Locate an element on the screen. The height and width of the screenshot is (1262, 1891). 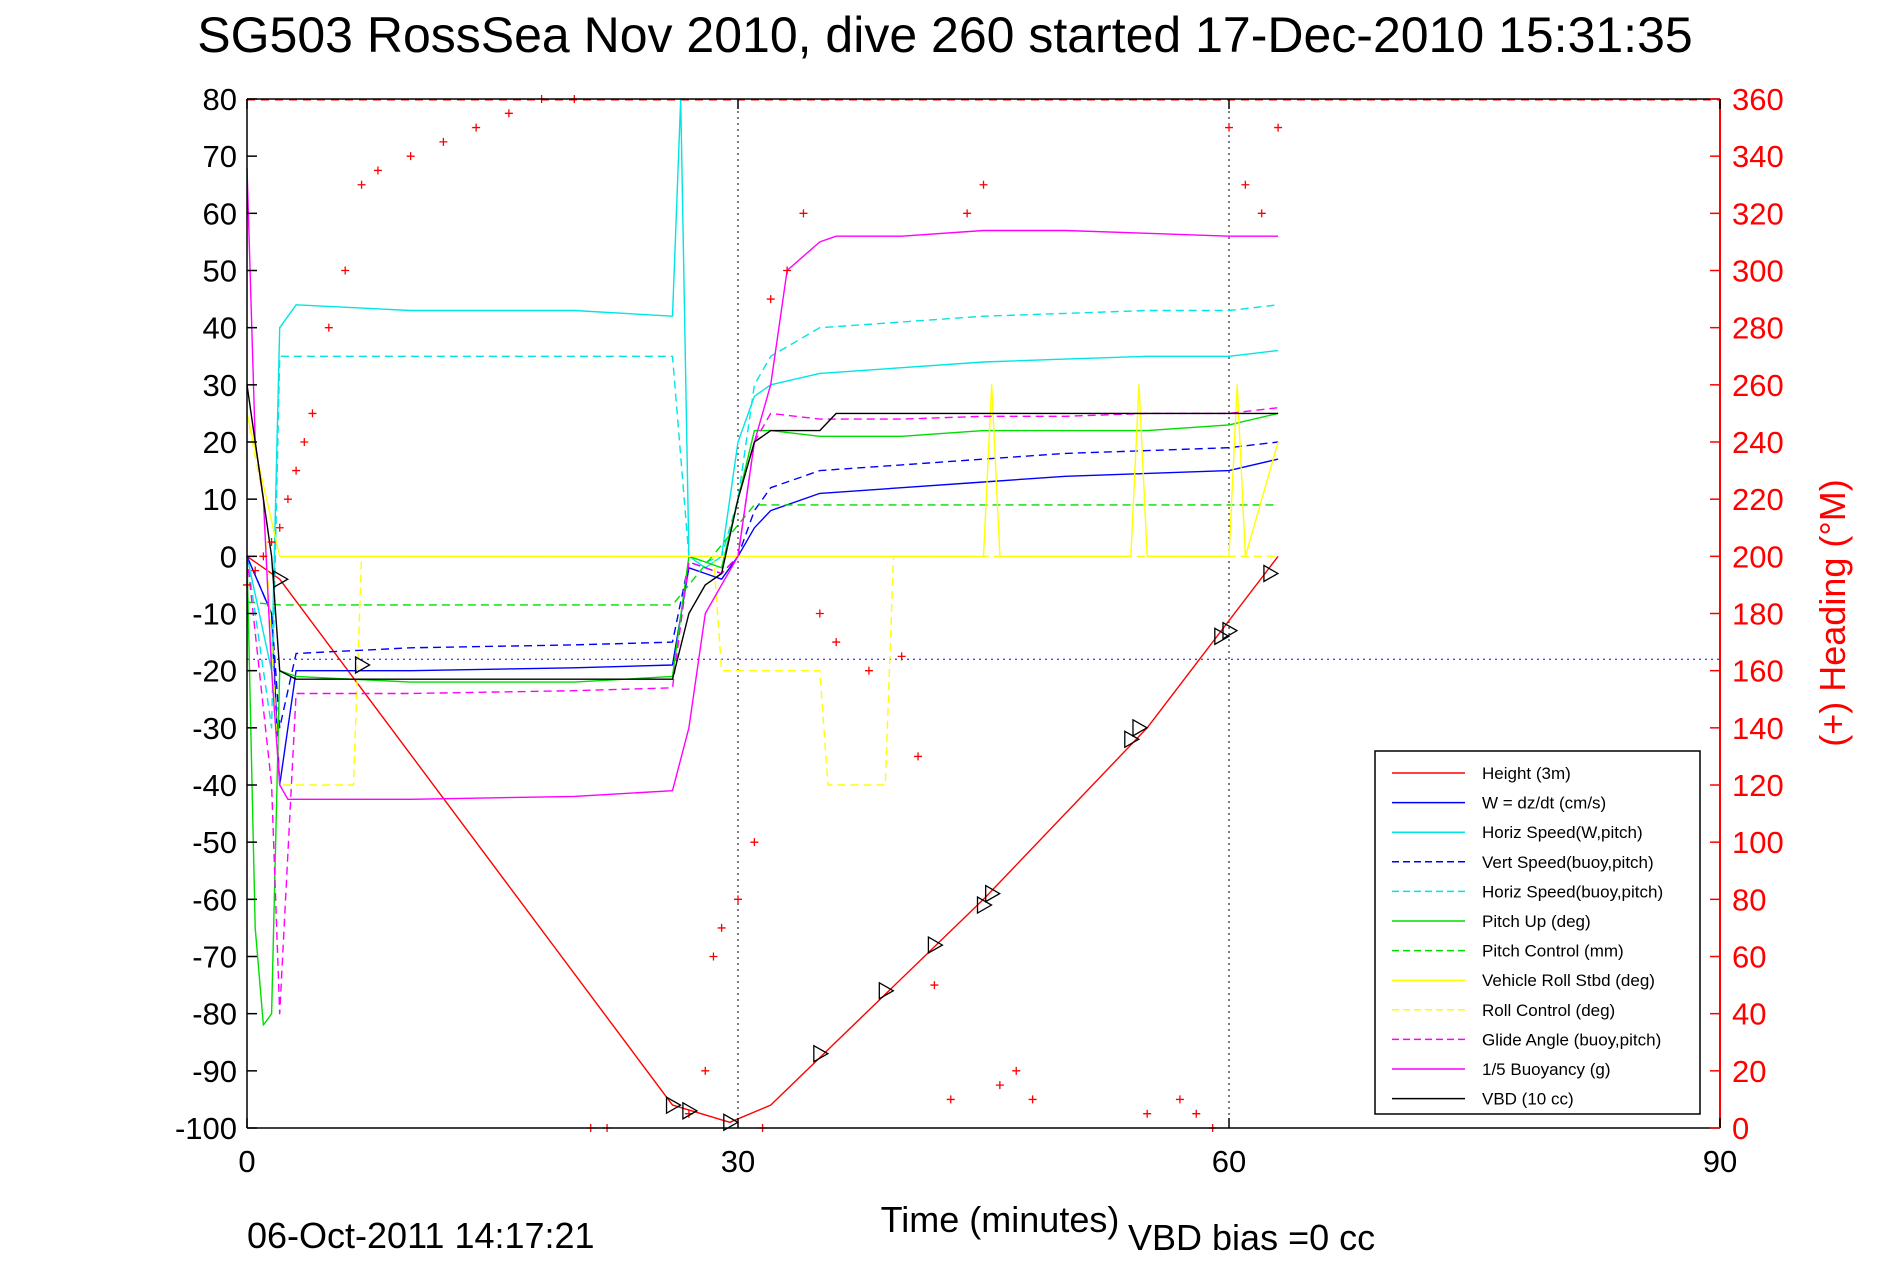
y2-tick-label: 360 is located at coordinates (1758, 99).